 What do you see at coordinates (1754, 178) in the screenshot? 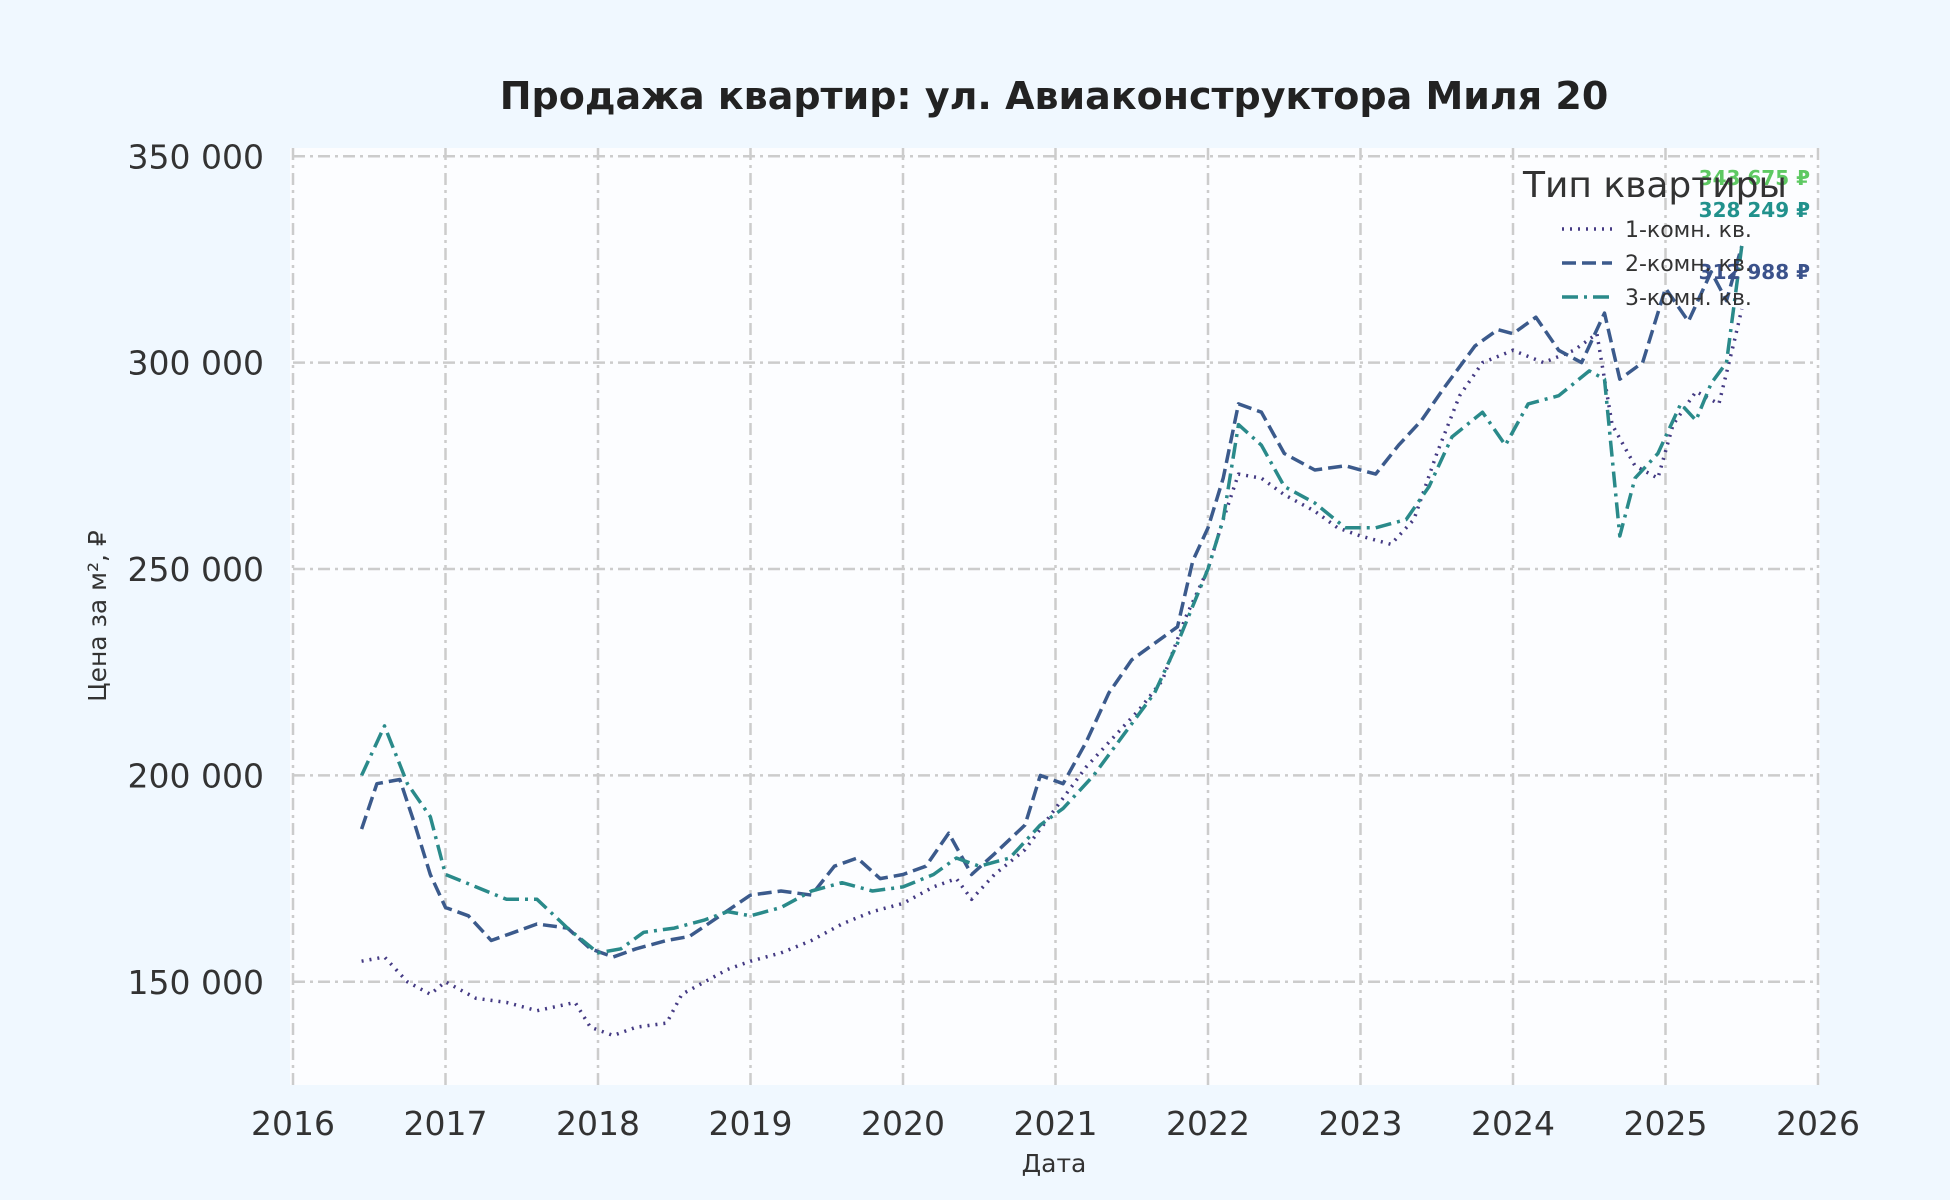
I see `end-value-label: 343 675 ₽` at bounding box center [1754, 178].